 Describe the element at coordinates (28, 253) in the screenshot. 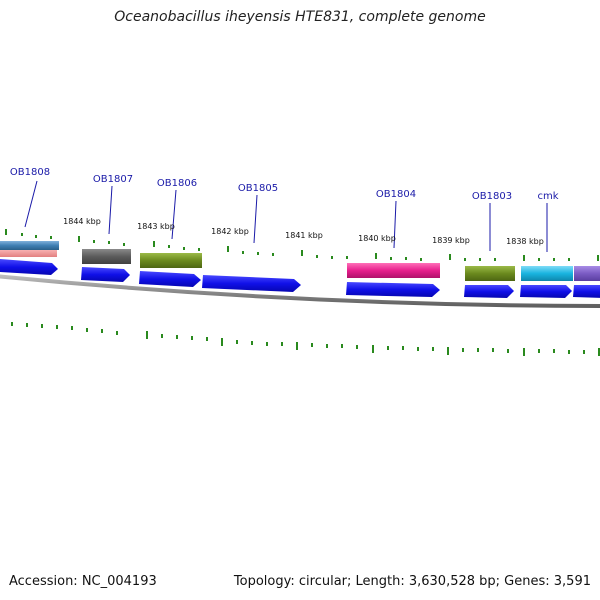

I see `feature-ob1808-pink` at that location.